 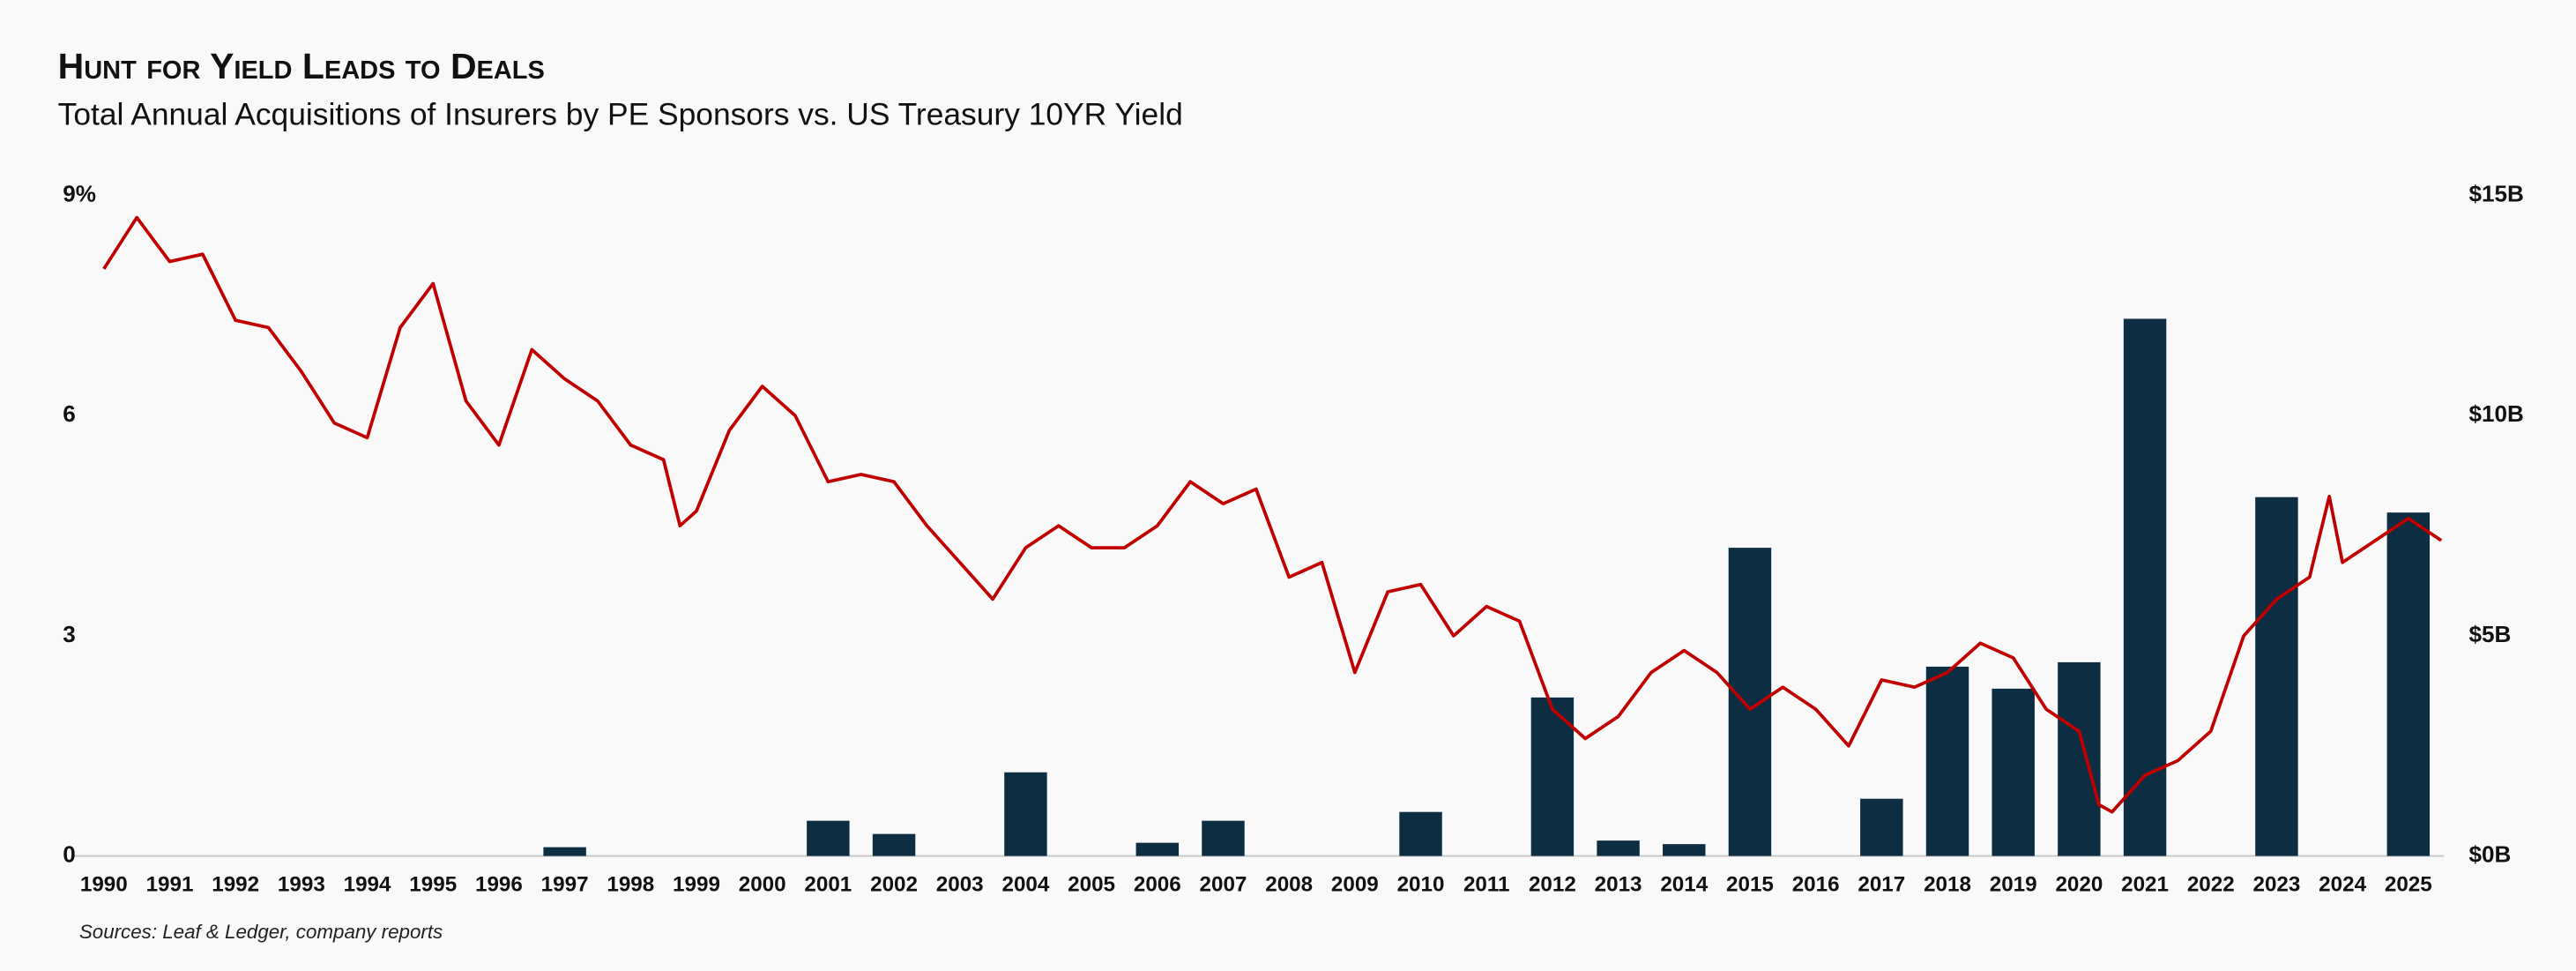 I want to click on x-tick-label: 2022, so click(x=2211, y=885).